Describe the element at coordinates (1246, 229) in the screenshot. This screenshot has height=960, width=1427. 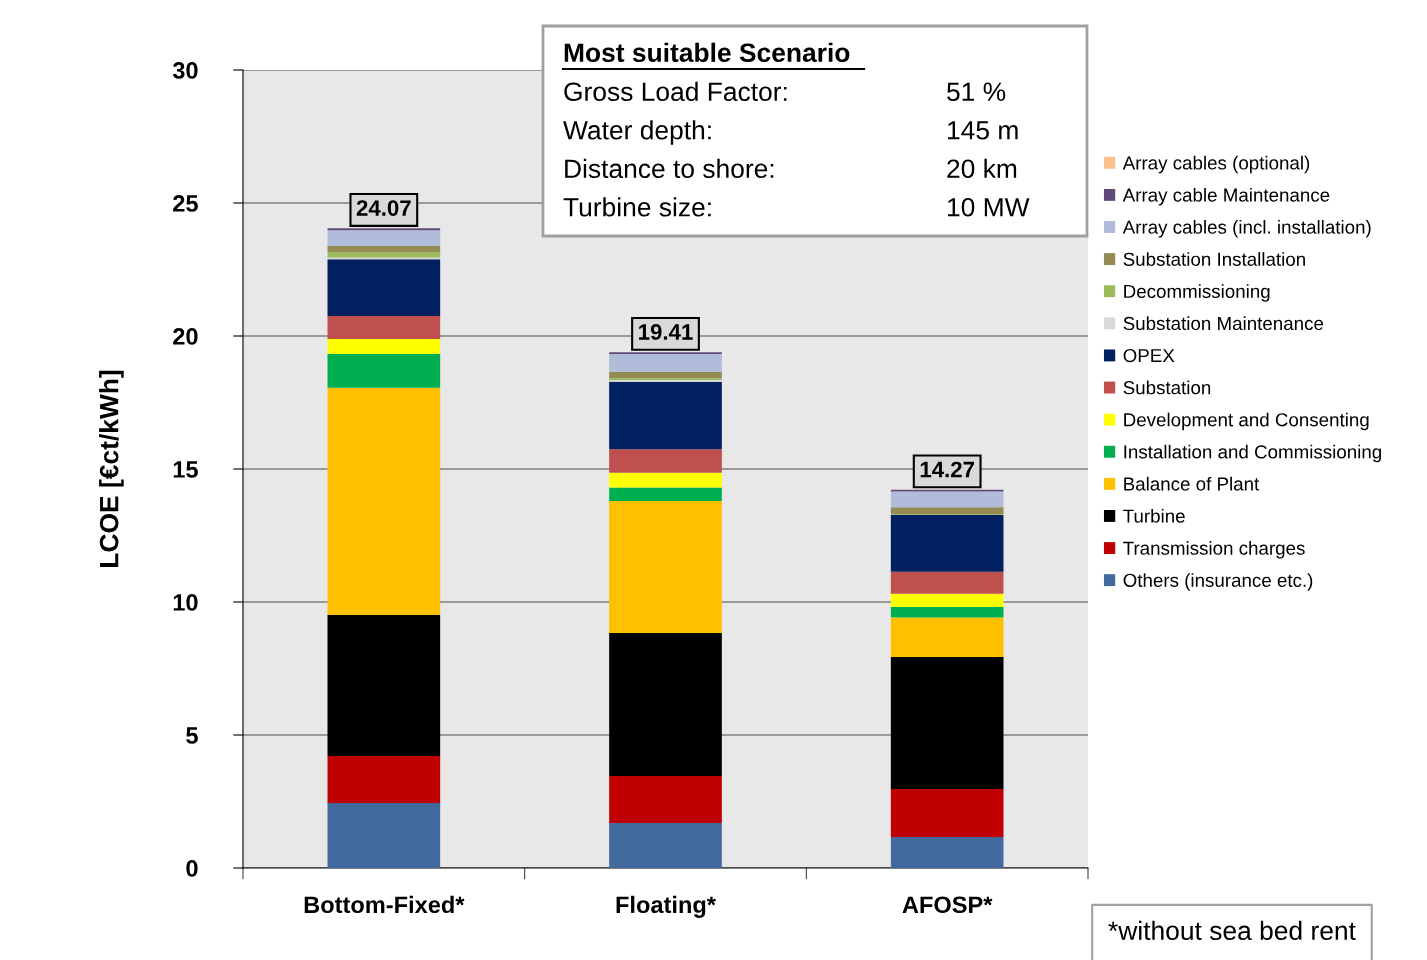
I see `legend-label: Array cables (incl. installation)` at that location.